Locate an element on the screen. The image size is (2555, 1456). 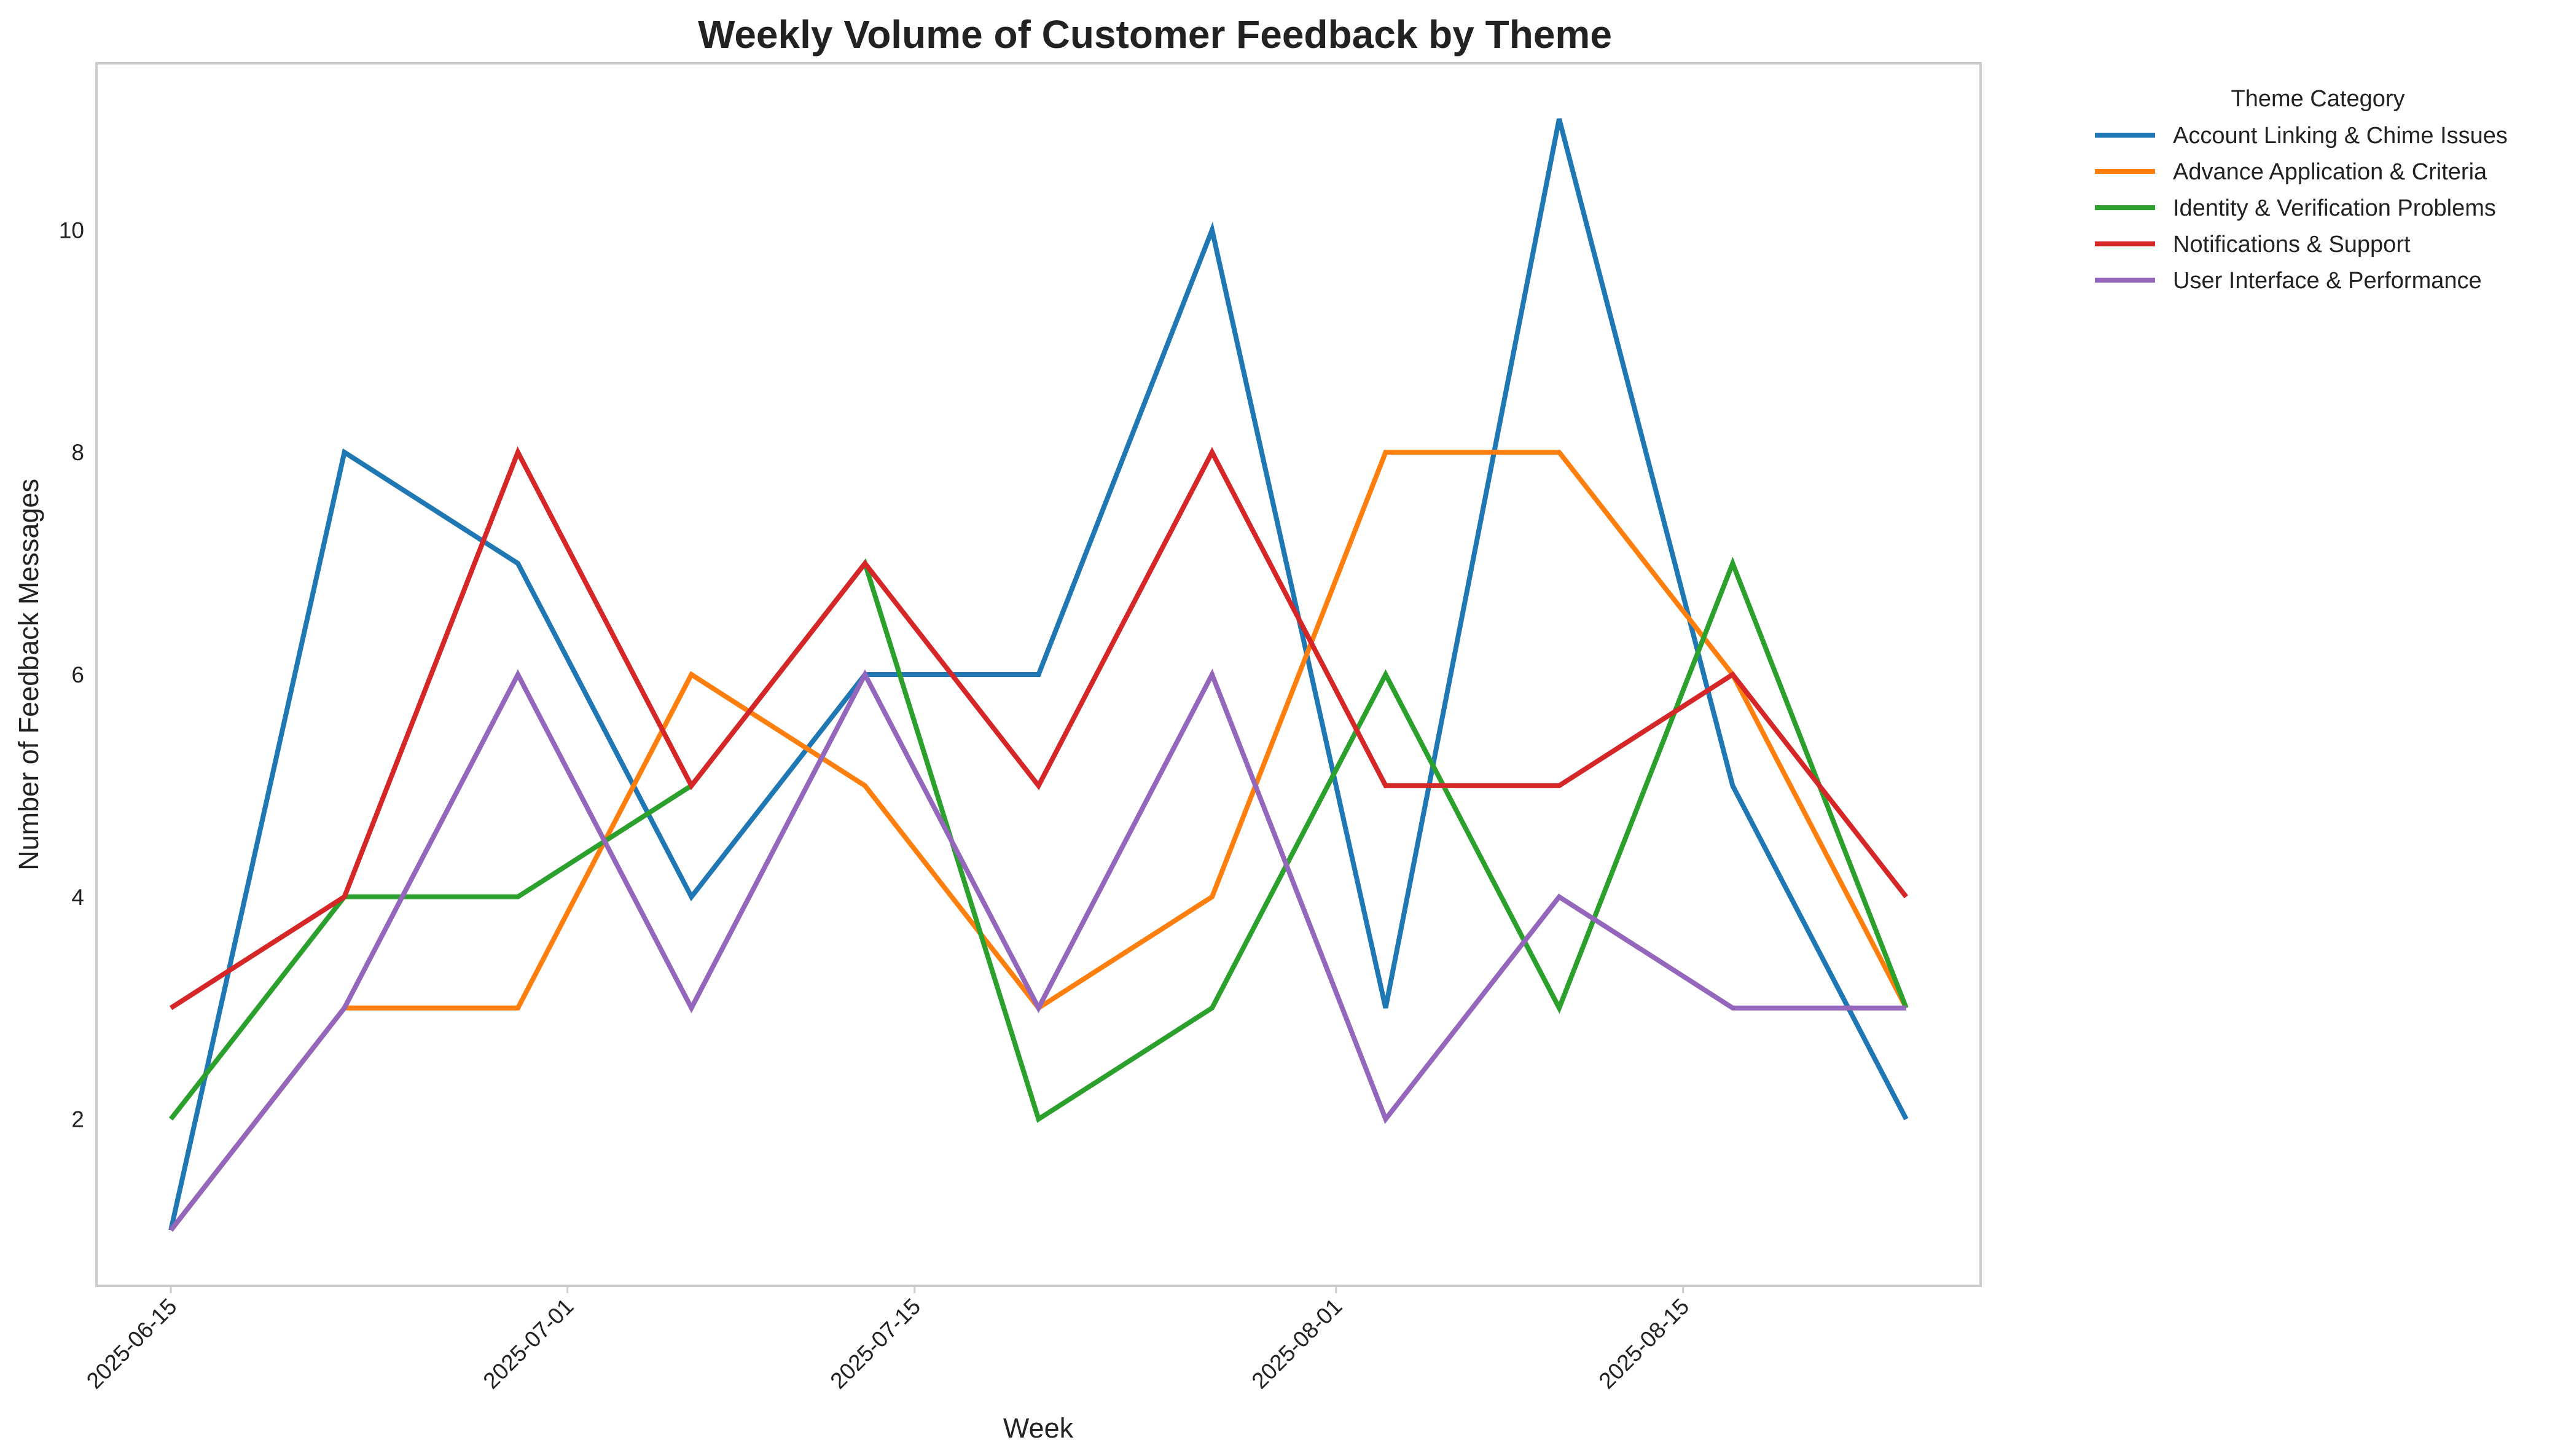
legend-label-5: User Interface & Performance is located at coordinates (2327, 281).